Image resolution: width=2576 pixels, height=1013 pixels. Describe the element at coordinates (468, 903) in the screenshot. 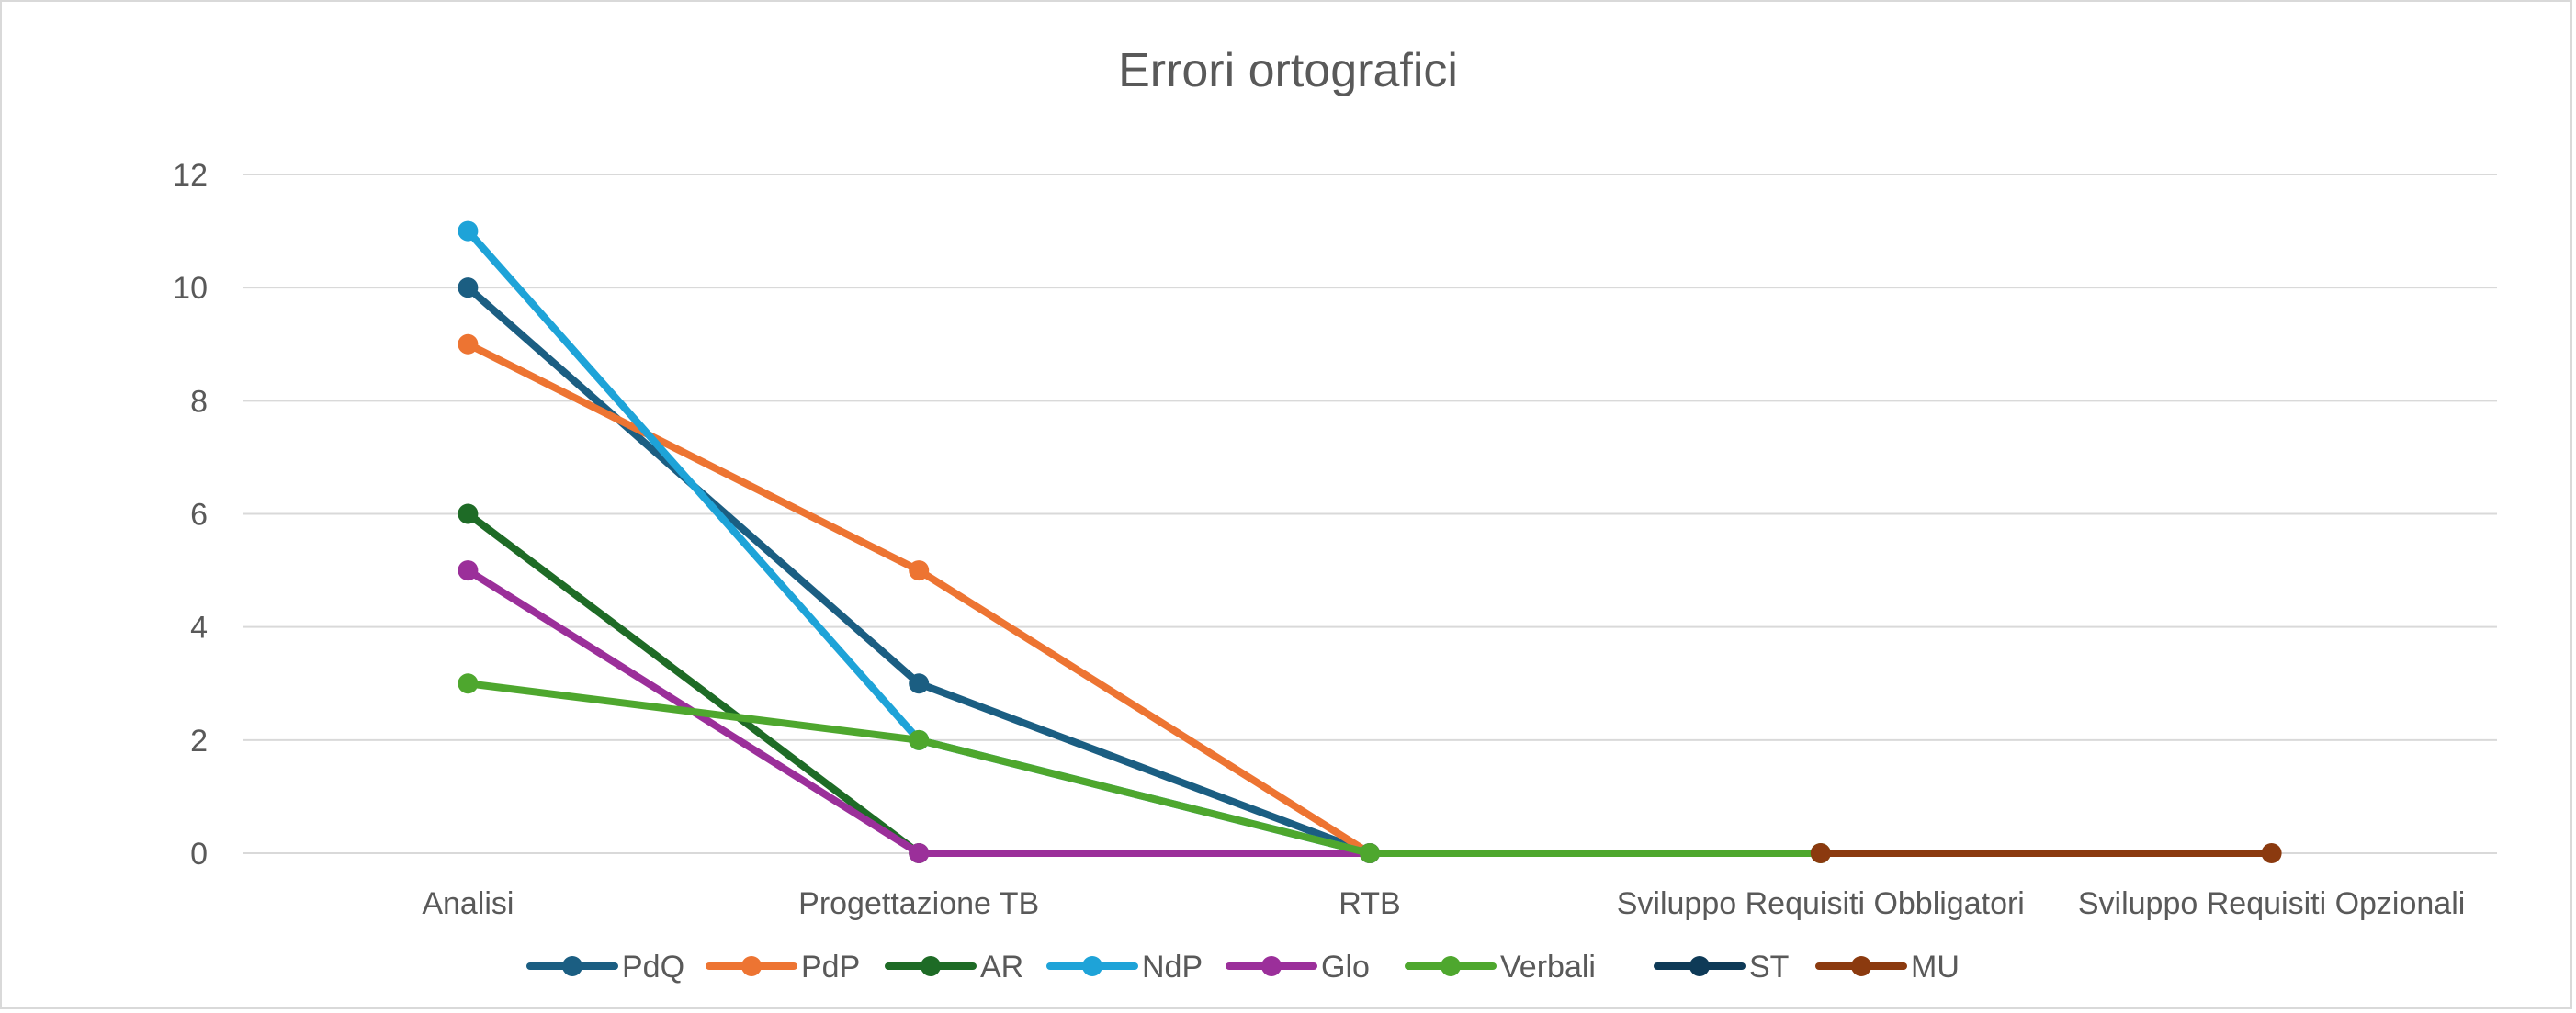

I see `x-tick-label: Analisi` at that location.